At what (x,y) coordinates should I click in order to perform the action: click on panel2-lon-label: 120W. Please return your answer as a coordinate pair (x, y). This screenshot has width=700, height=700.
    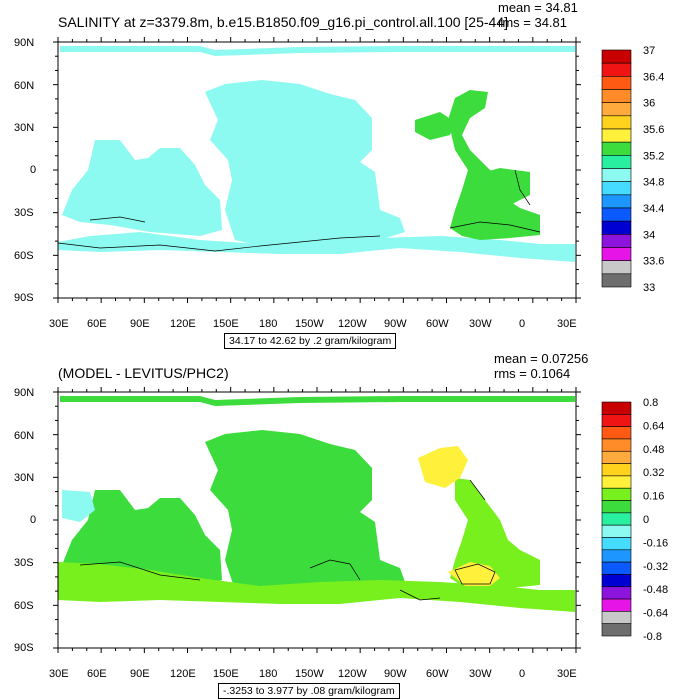
    Looking at the image, I should click on (352, 674).